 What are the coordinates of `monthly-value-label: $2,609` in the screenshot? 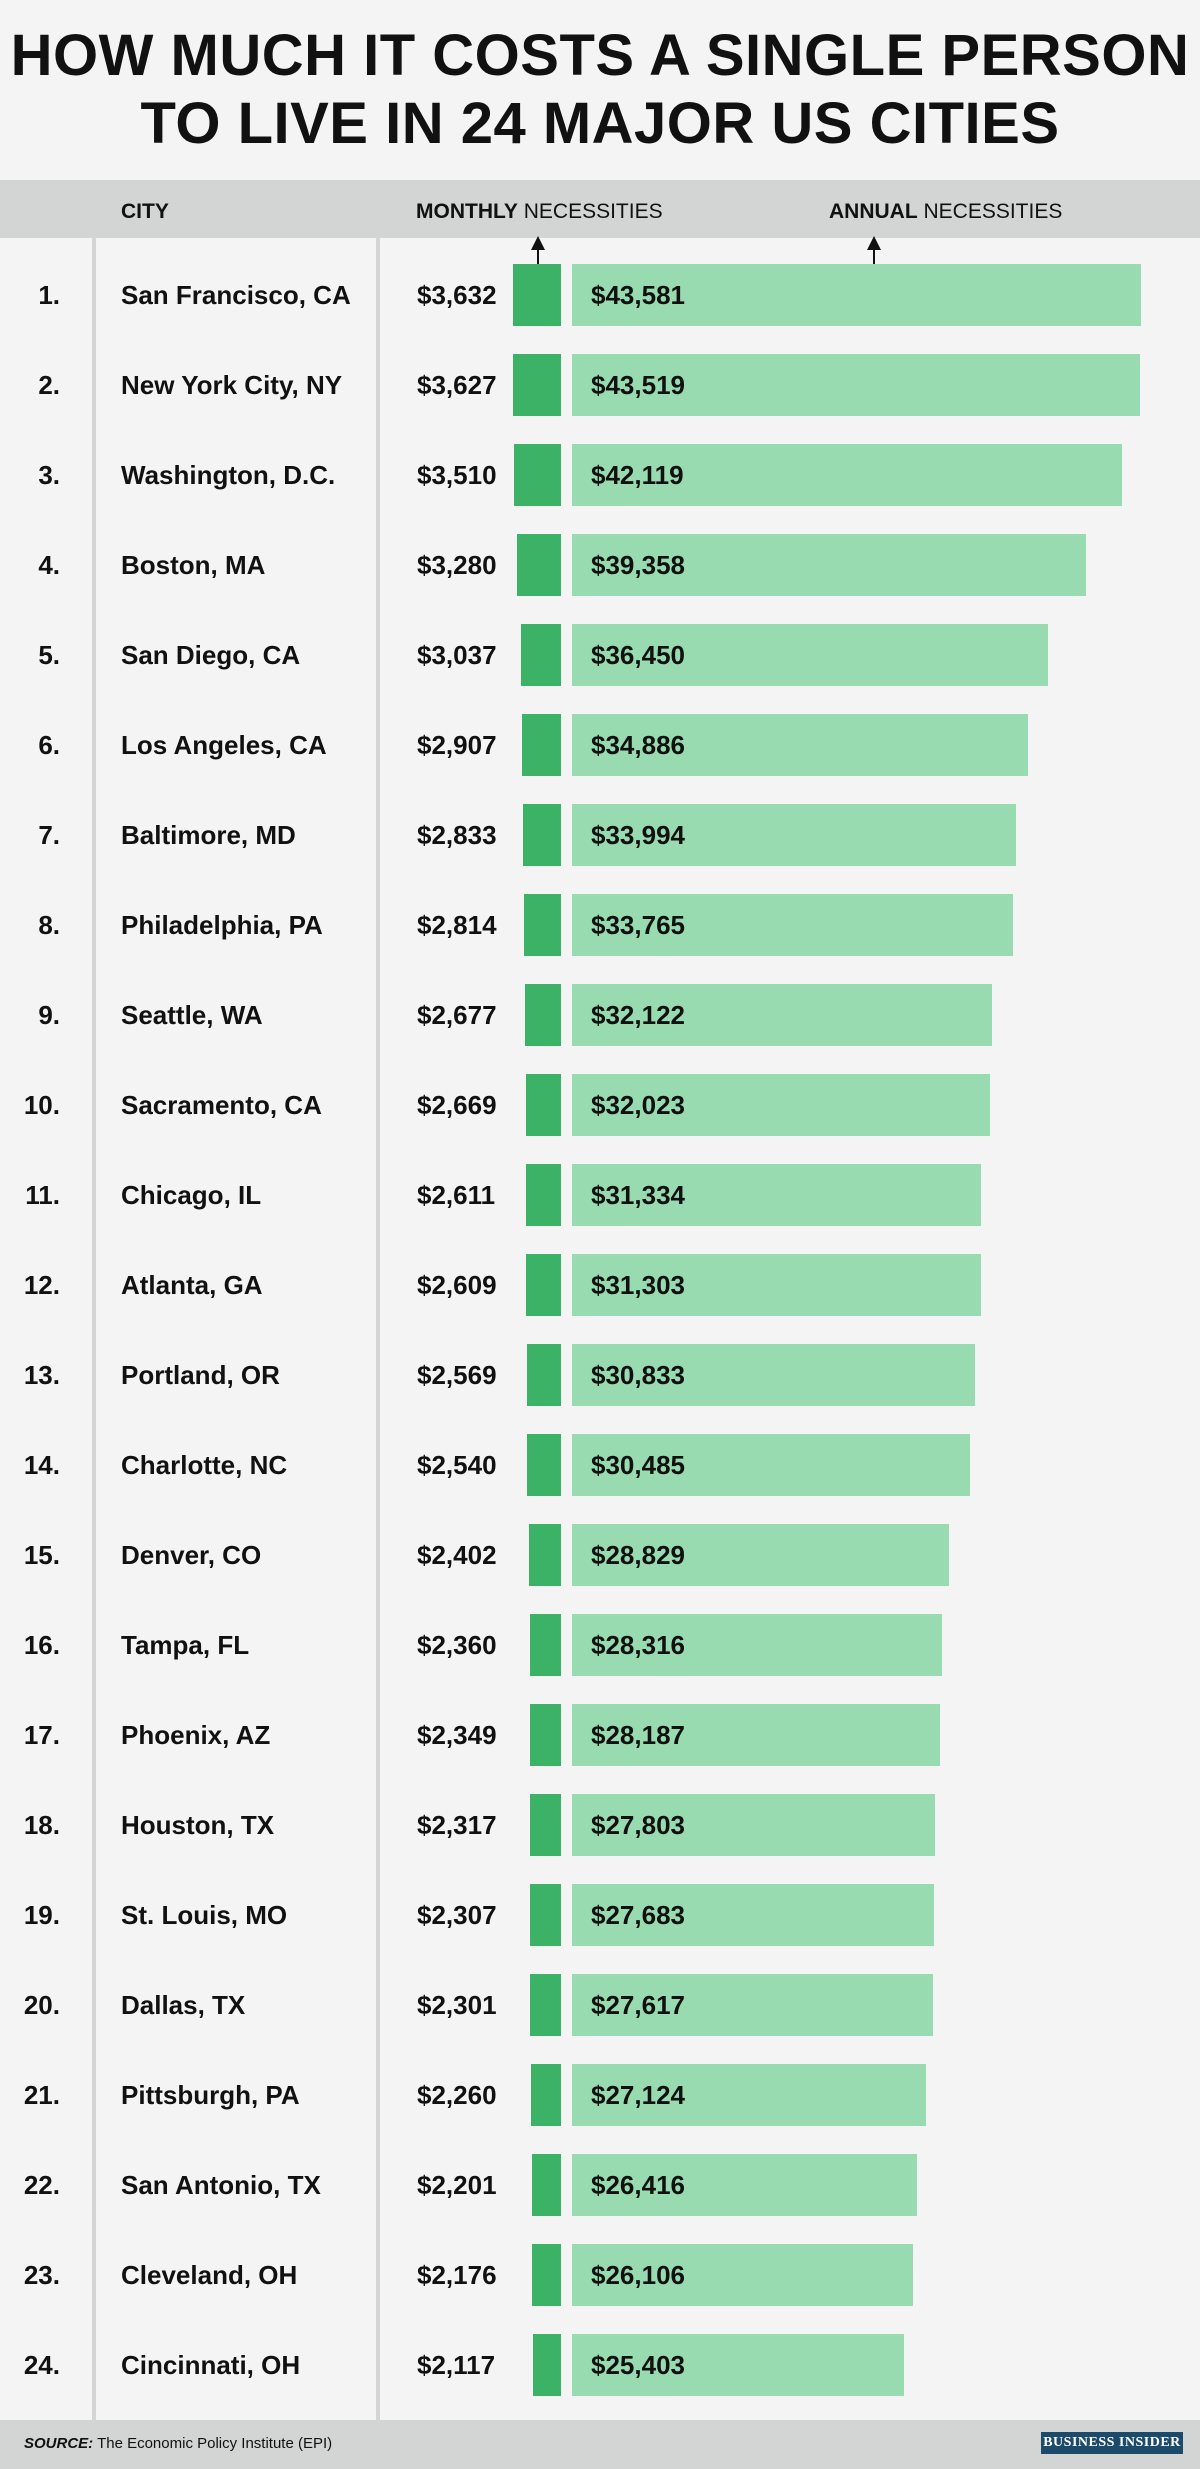 It's located at (457, 1285).